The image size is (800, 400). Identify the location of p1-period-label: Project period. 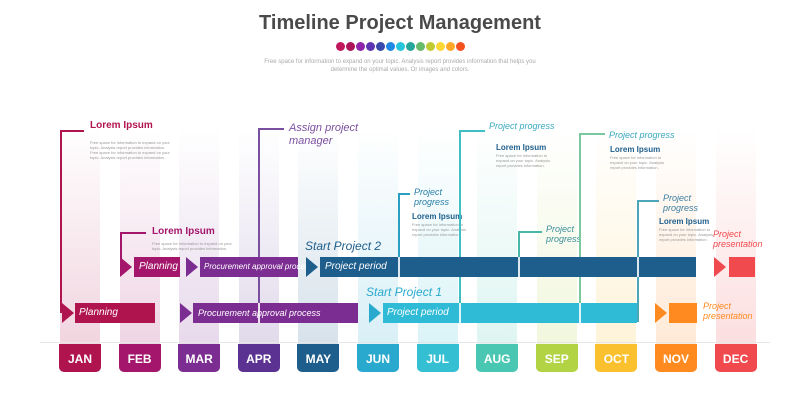
(418, 312).